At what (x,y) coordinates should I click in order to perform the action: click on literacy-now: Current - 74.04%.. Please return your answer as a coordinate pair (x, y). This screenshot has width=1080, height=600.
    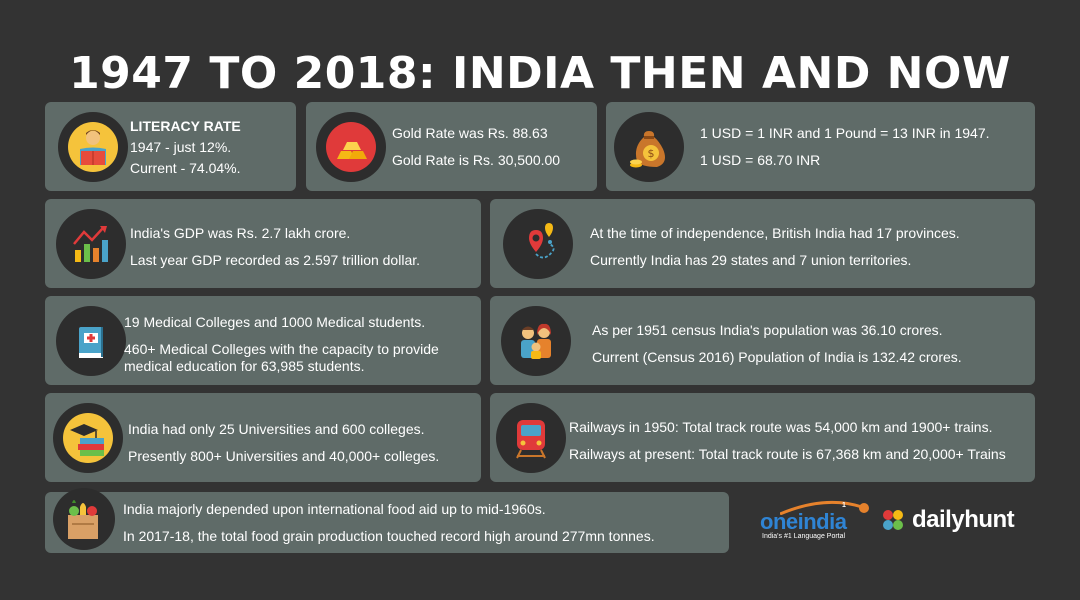
    Looking at the image, I should click on (185, 167).